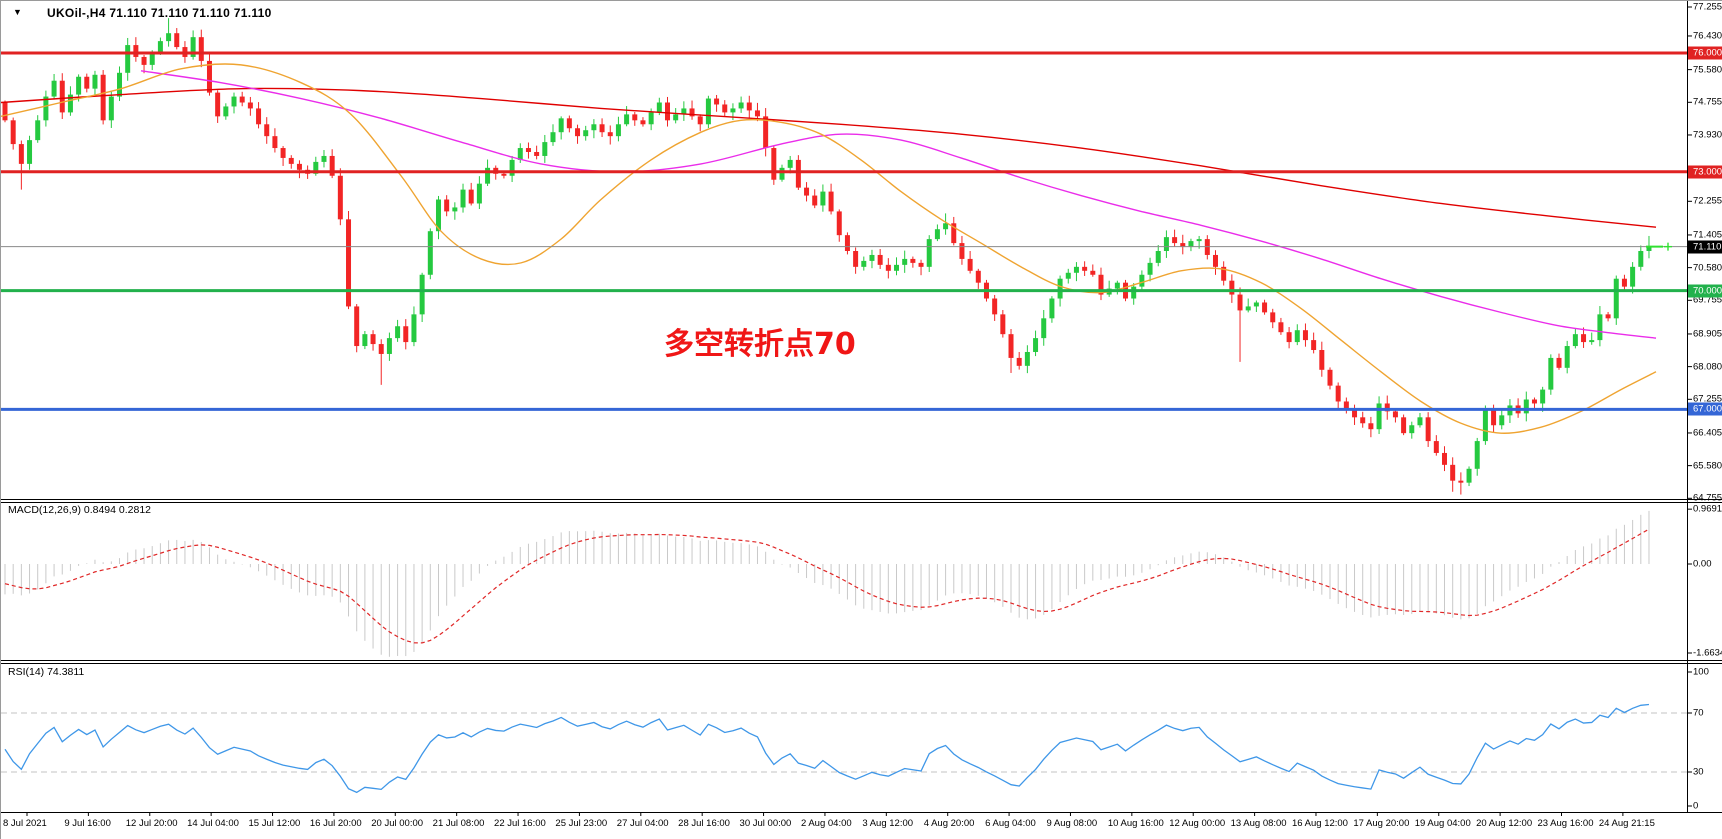  I want to click on chart-annotation-text: 多空转折点70, so click(760, 344).